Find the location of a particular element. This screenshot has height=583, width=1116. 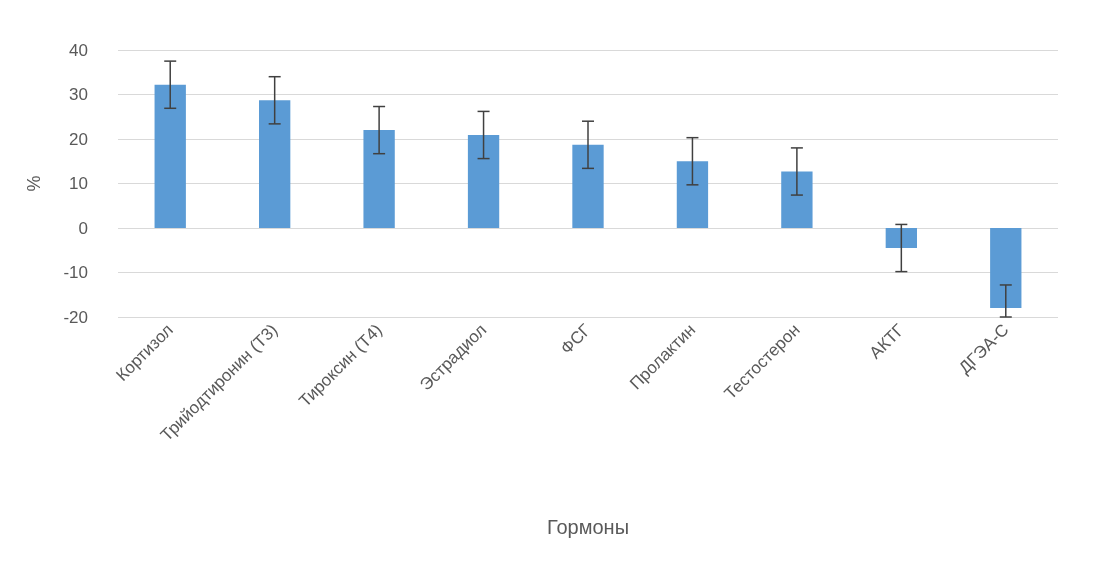

y-tick-label: 40 is located at coordinates (78, 50).